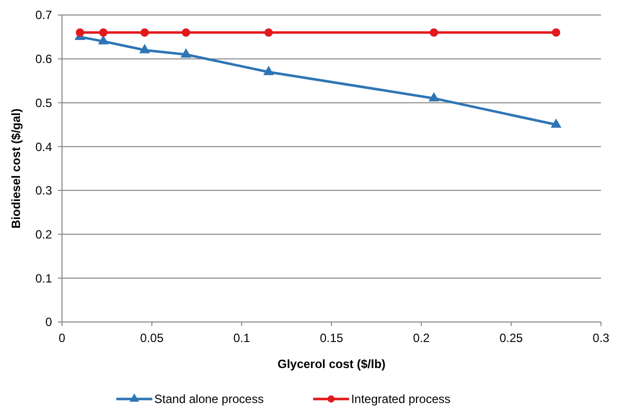  I want to click on x-tick-label: 0.25, so click(511, 338).